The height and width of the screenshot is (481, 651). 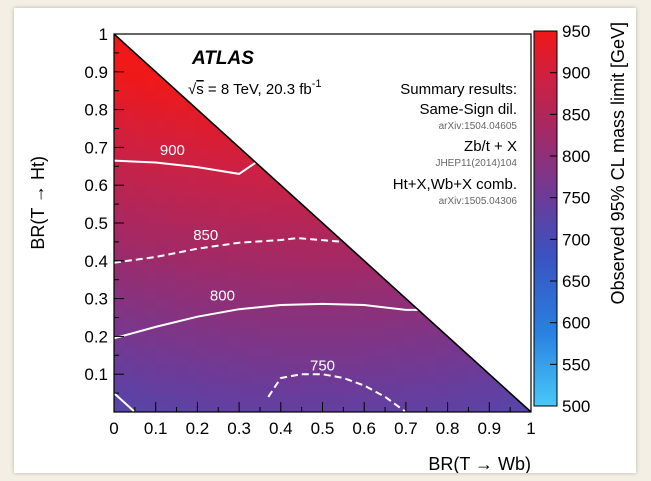 I want to click on color-bar-tick-label: 550, so click(x=576, y=364).